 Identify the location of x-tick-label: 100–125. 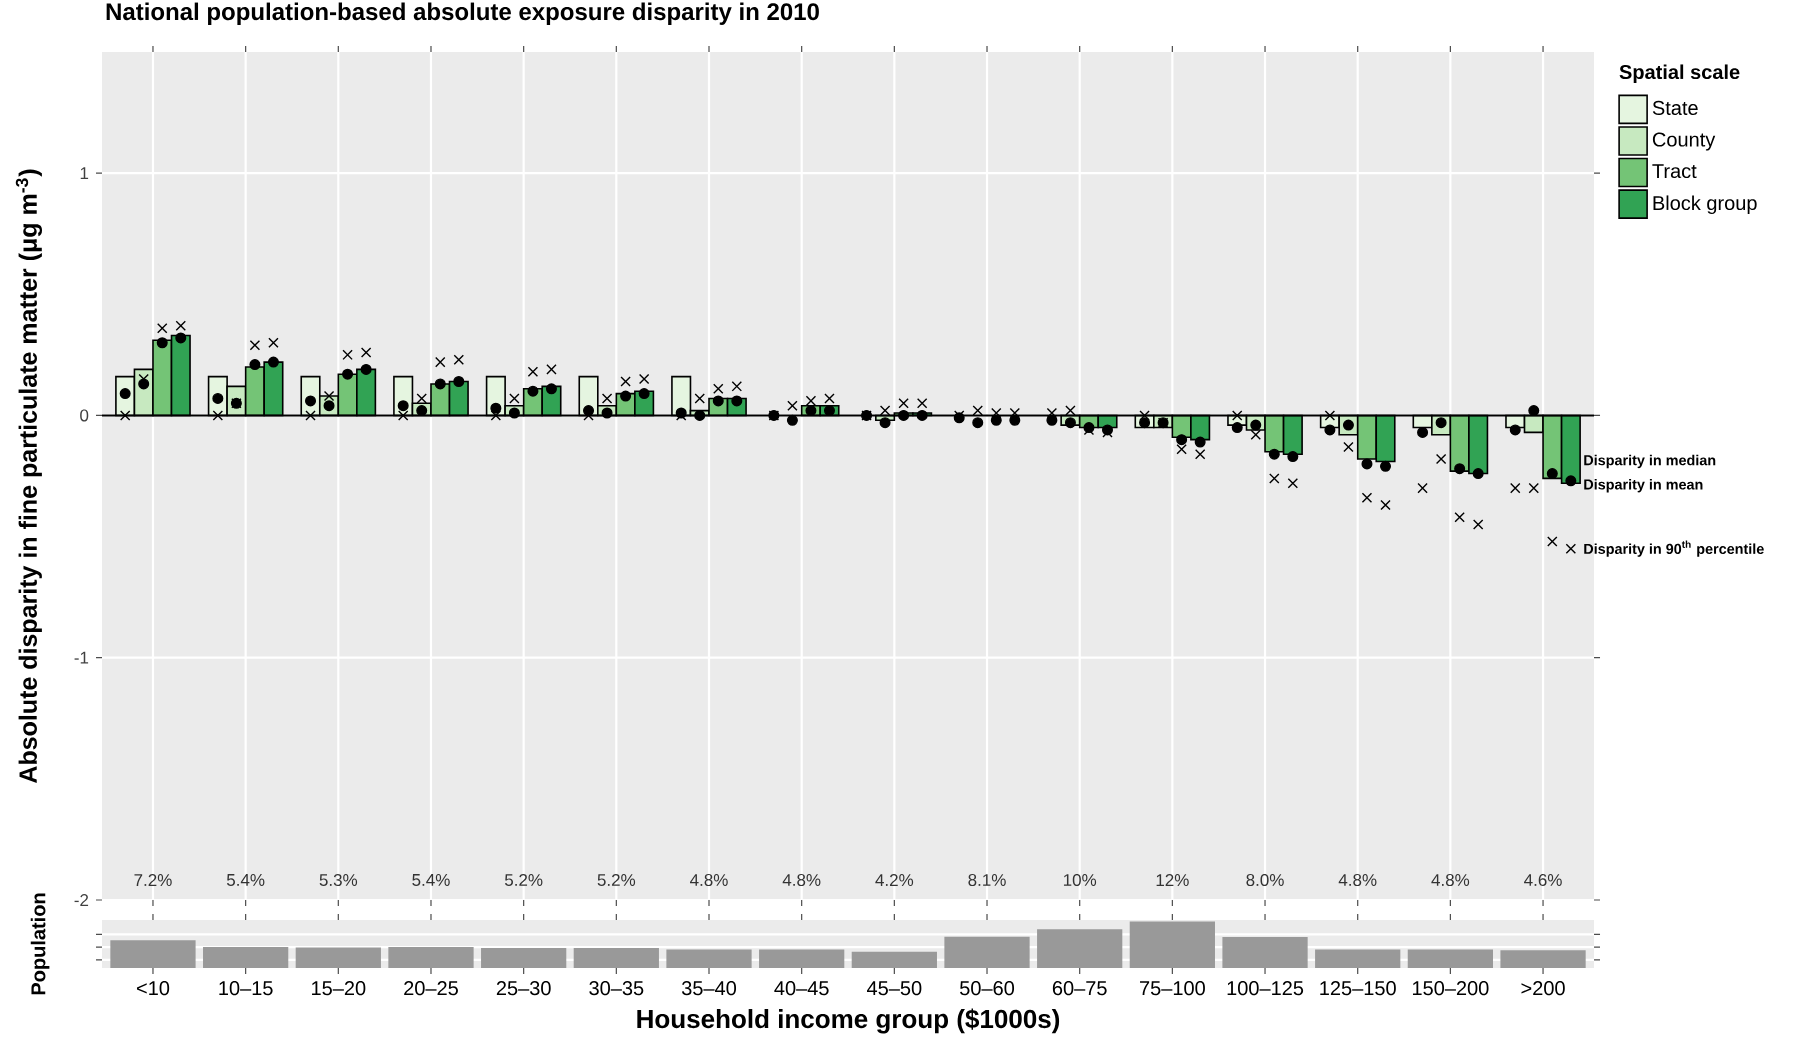
(1265, 988).